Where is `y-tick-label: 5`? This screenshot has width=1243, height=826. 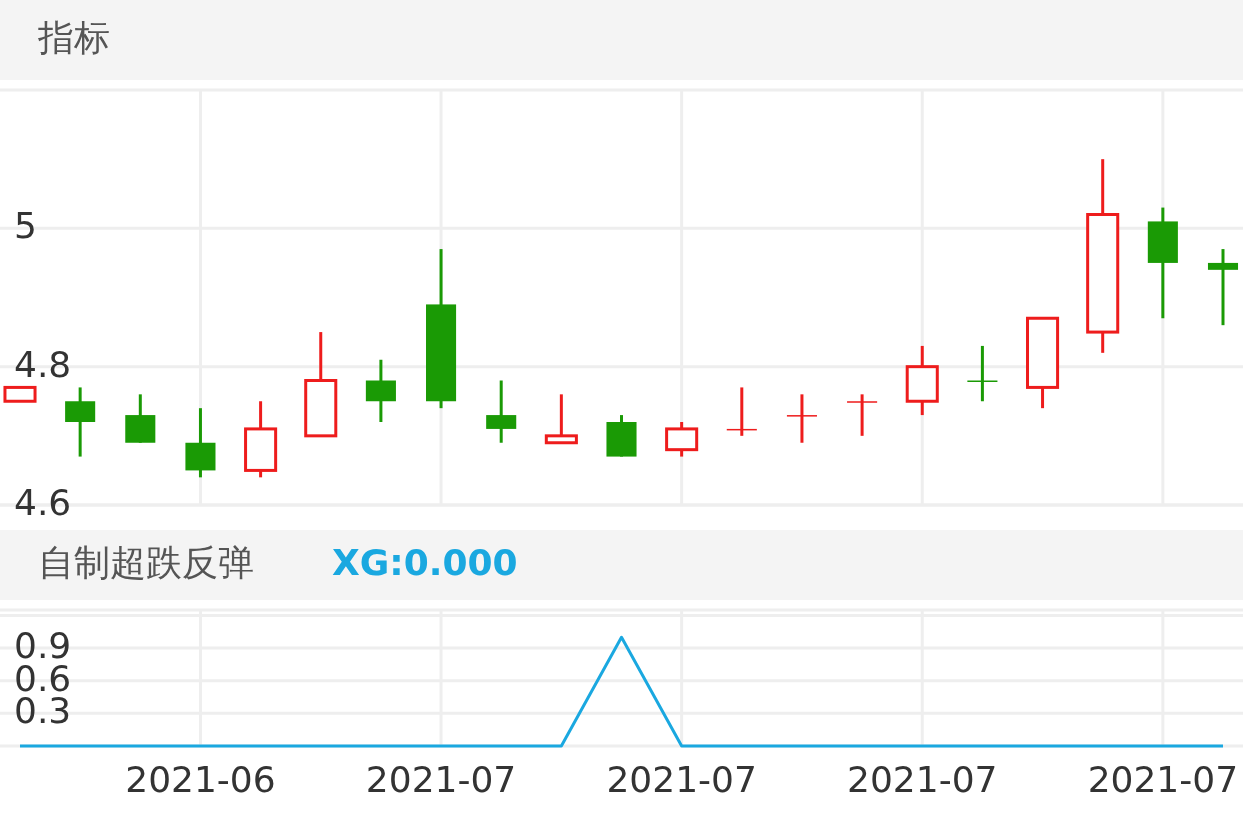
y-tick-label: 5 is located at coordinates (25, 226).